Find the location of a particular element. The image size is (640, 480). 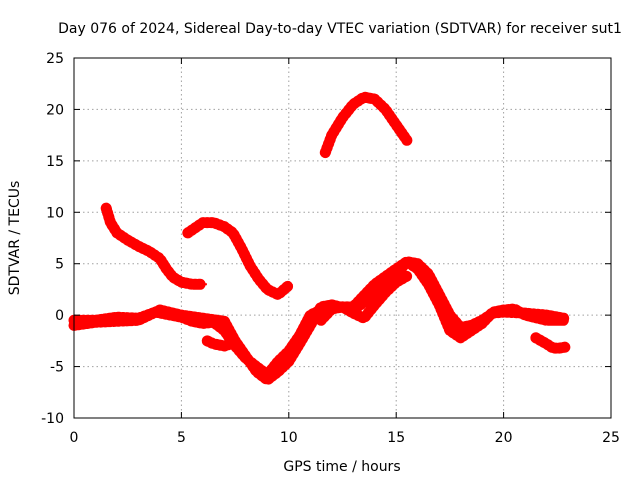

y-tick-label: 15 is located at coordinates (55, 162).